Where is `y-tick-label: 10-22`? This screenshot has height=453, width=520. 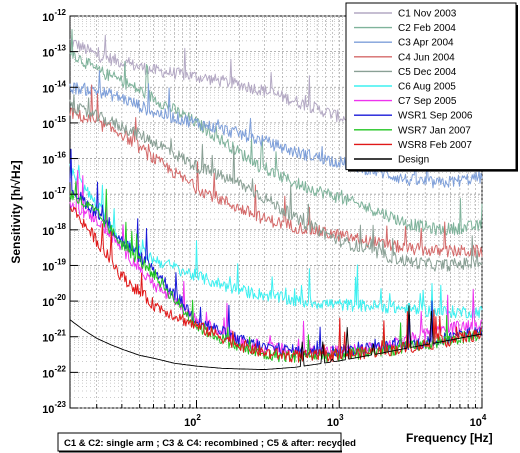
y-tick-label: 10-22 is located at coordinates (54, 372).